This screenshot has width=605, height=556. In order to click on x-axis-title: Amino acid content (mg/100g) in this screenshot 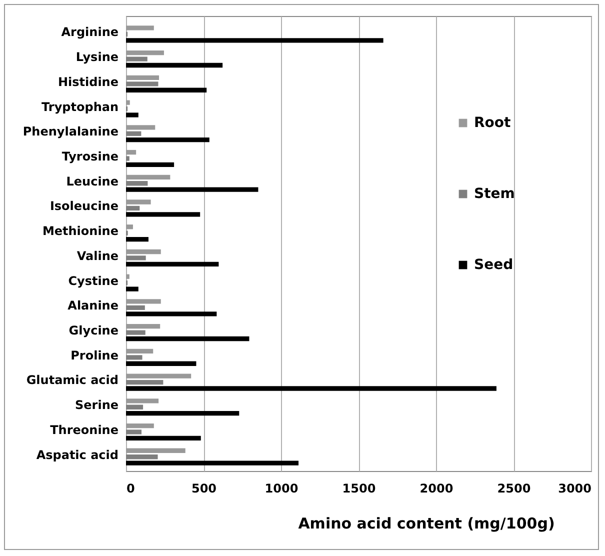, I will do `click(426, 523)`.